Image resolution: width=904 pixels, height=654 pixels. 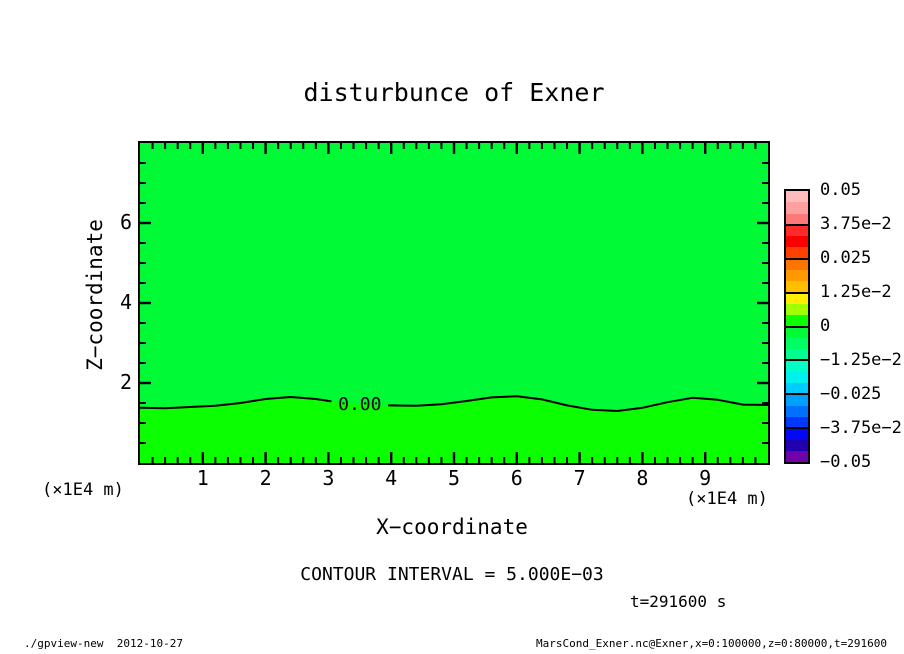 What do you see at coordinates (125, 222) in the screenshot?
I see `y-tick-label: 6` at bounding box center [125, 222].